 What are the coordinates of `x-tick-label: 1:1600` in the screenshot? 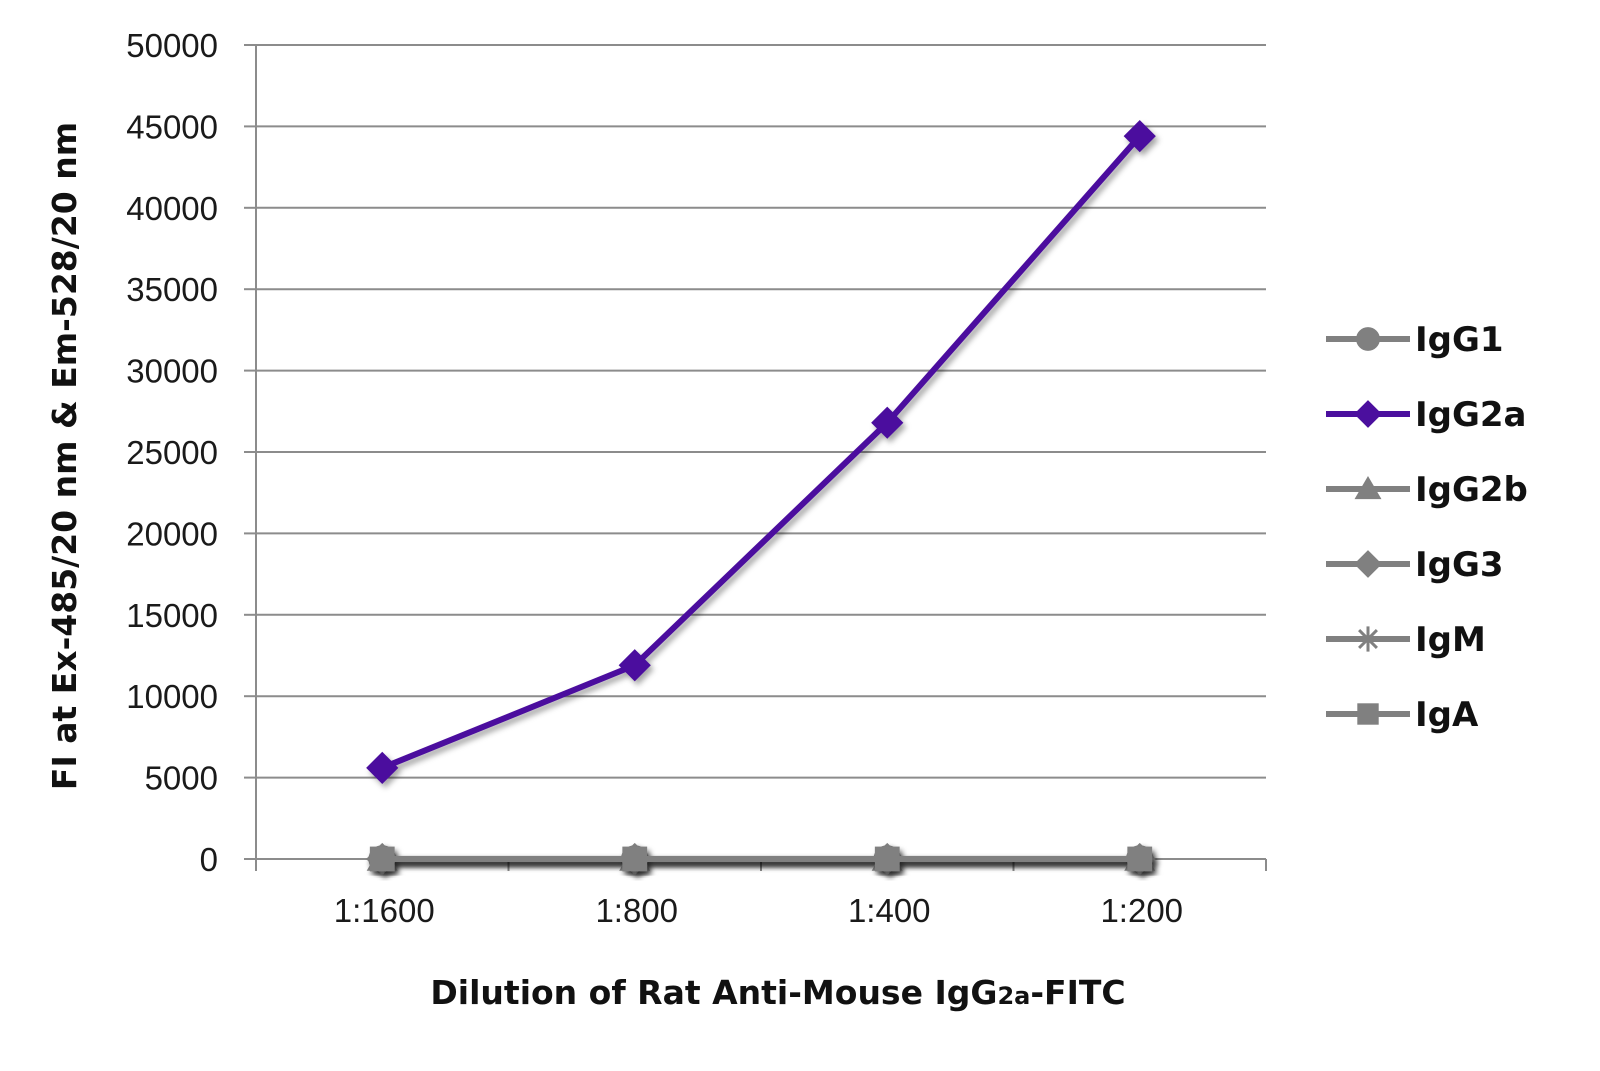 It's located at (384, 910).